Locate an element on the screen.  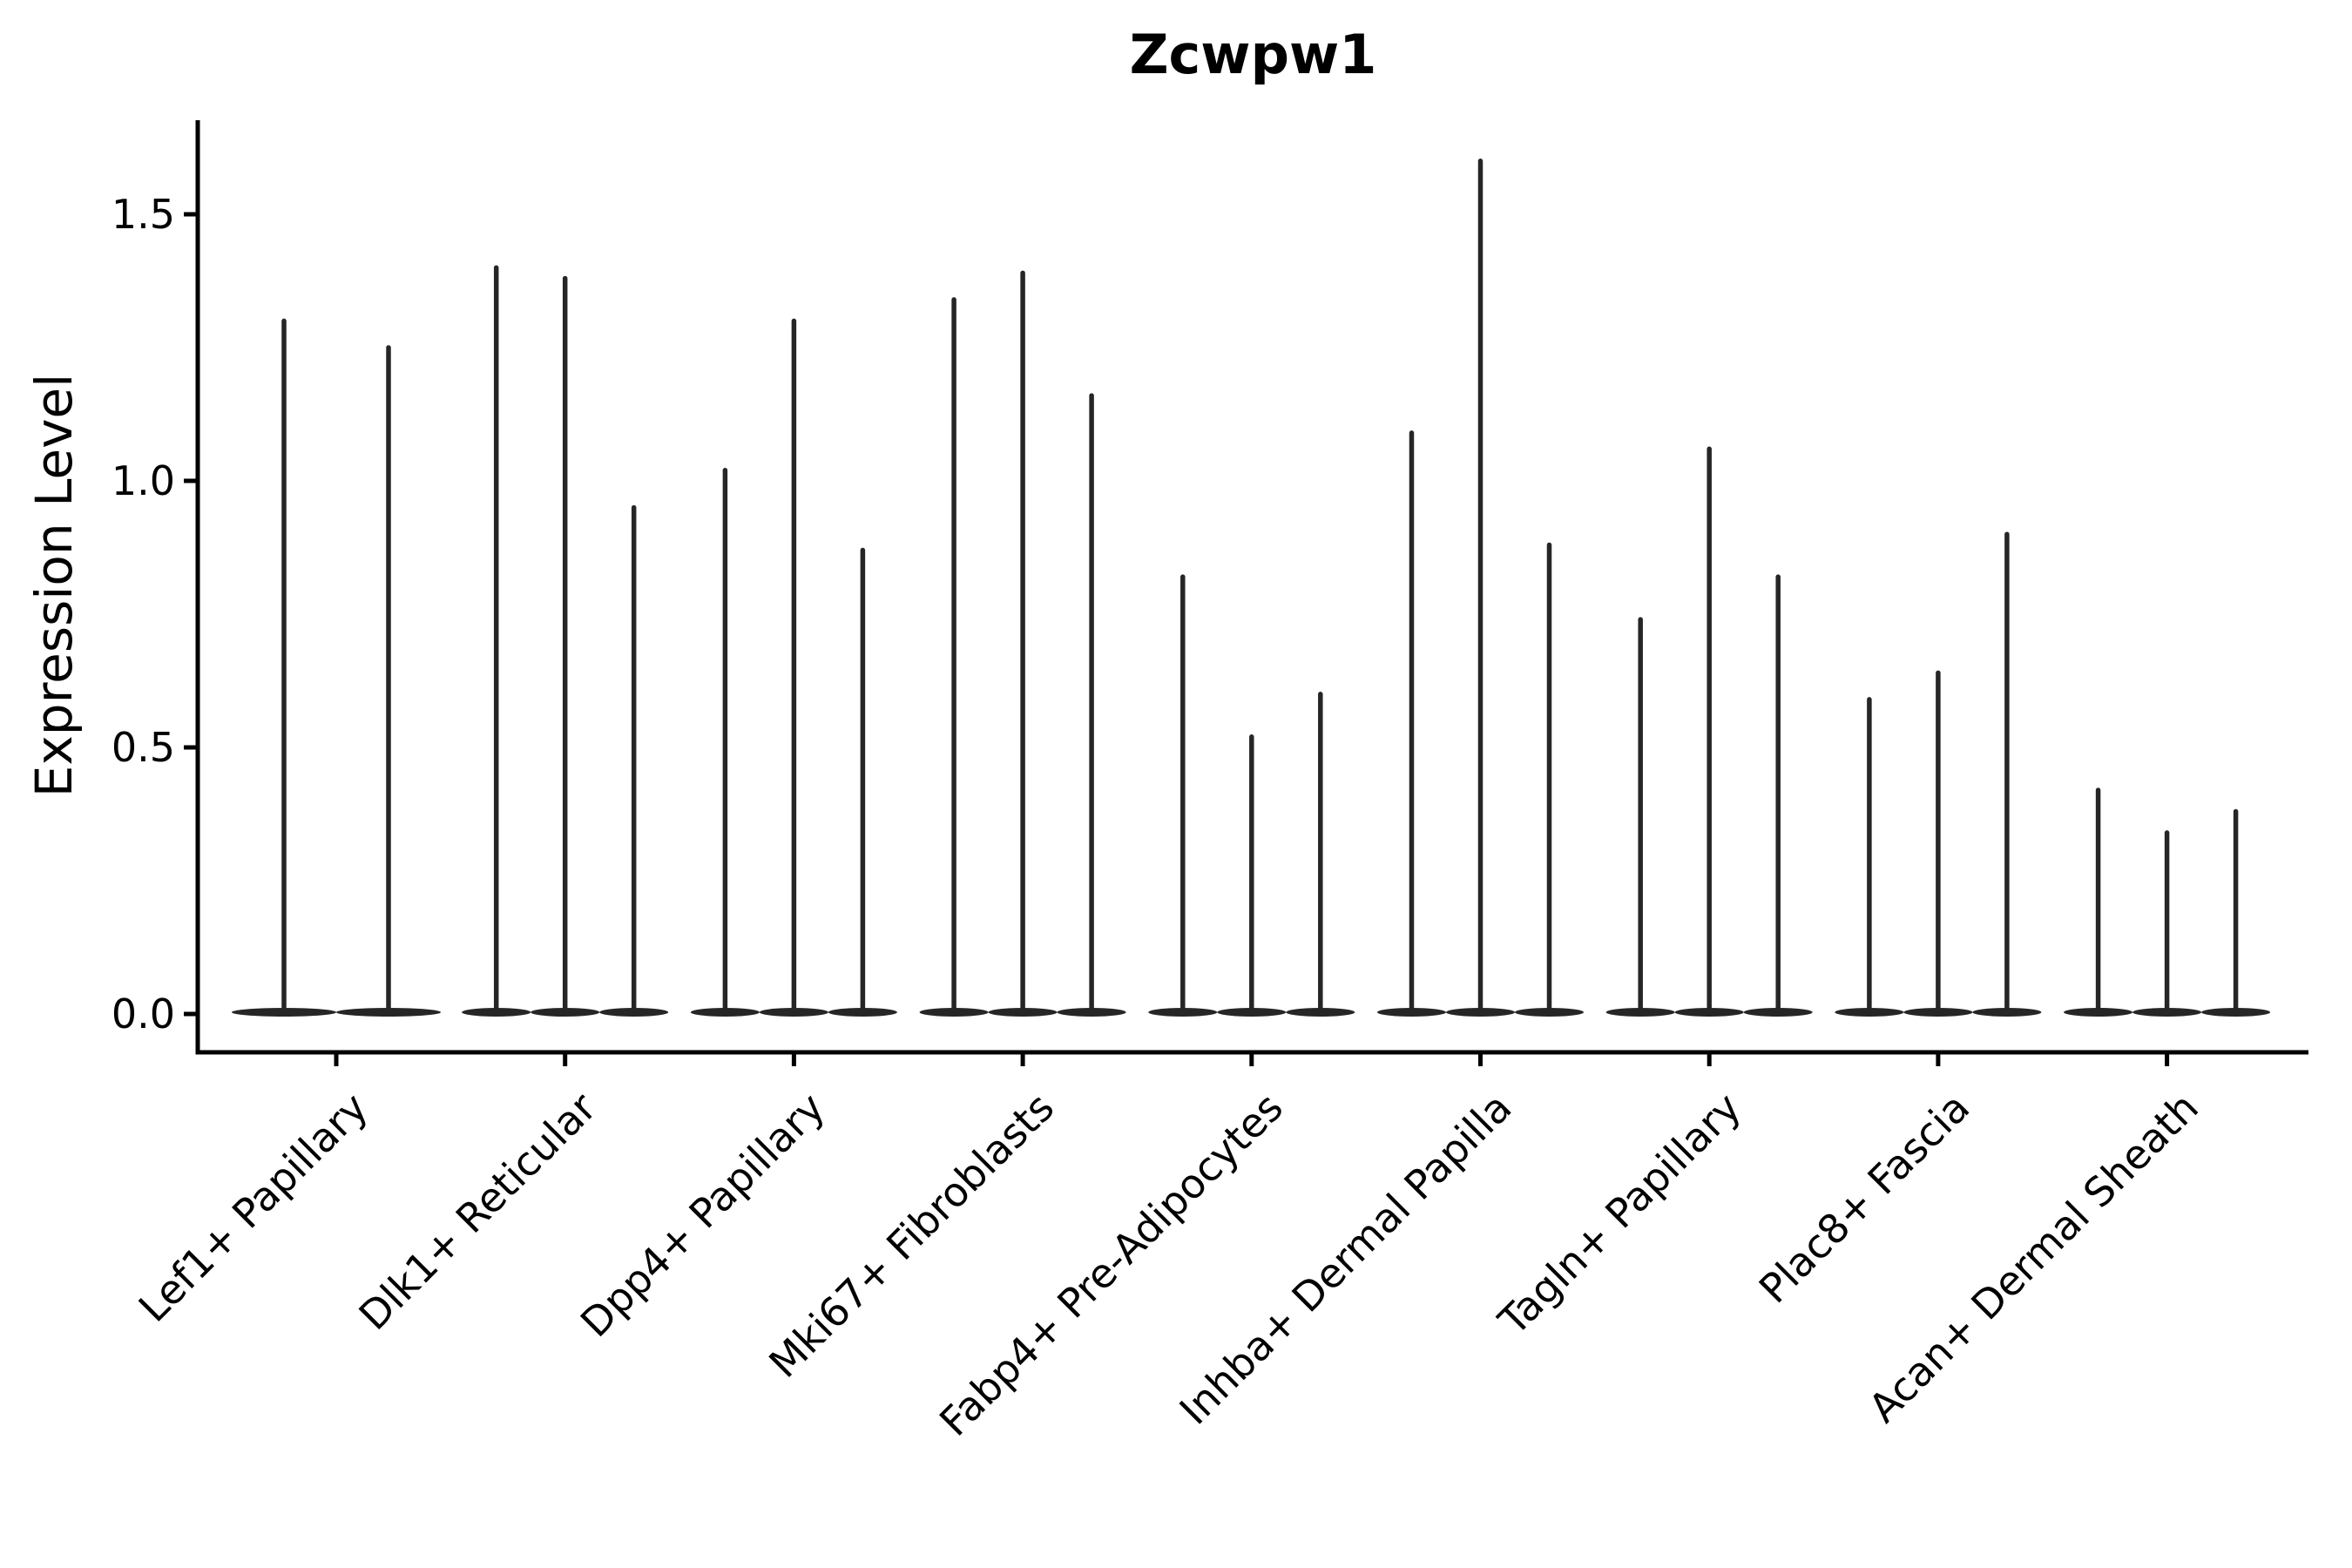
y-tick-label: 0.0 is located at coordinates (143, 1014).